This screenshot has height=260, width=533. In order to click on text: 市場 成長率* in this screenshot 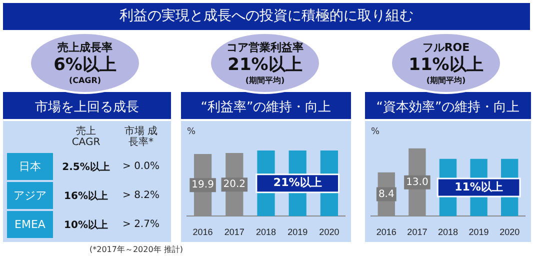, I will do `click(141, 137)`.